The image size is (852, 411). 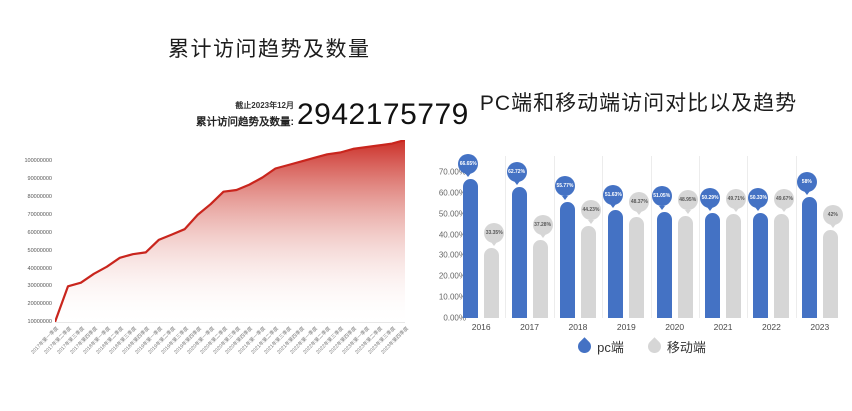 I want to click on left-y-tick-label: 40000000, so click(x=39, y=268).